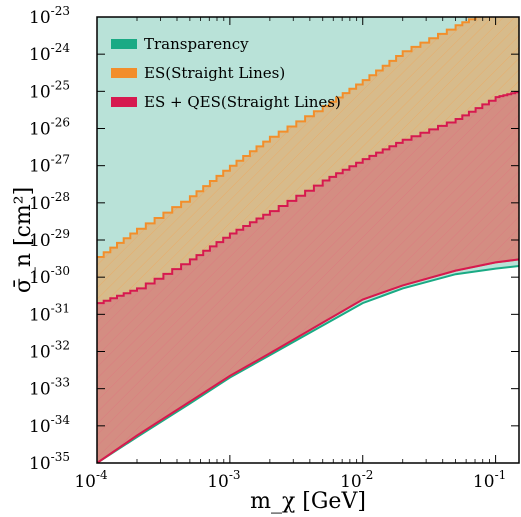 The width and height of the screenshot is (521, 517). Describe the element at coordinates (49, 165) in the screenshot. I see `y-tick-label: 10-27` at that location.